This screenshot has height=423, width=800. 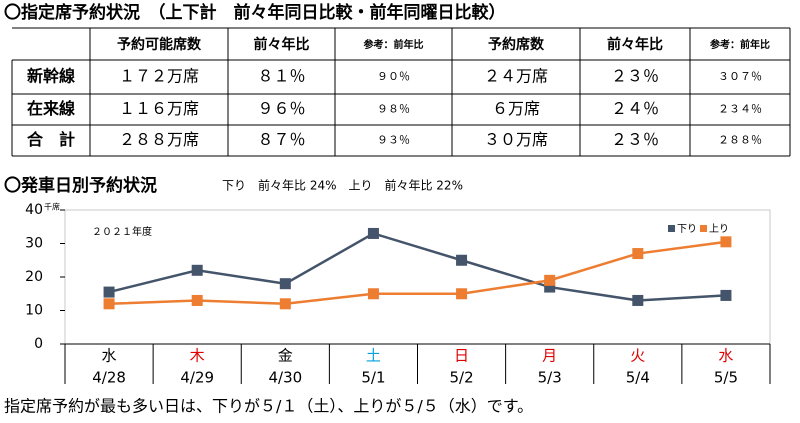 What do you see at coordinates (393, 140) in the screenshot?
I see `table-cell: ９３％` at bounding box center [393, 140].